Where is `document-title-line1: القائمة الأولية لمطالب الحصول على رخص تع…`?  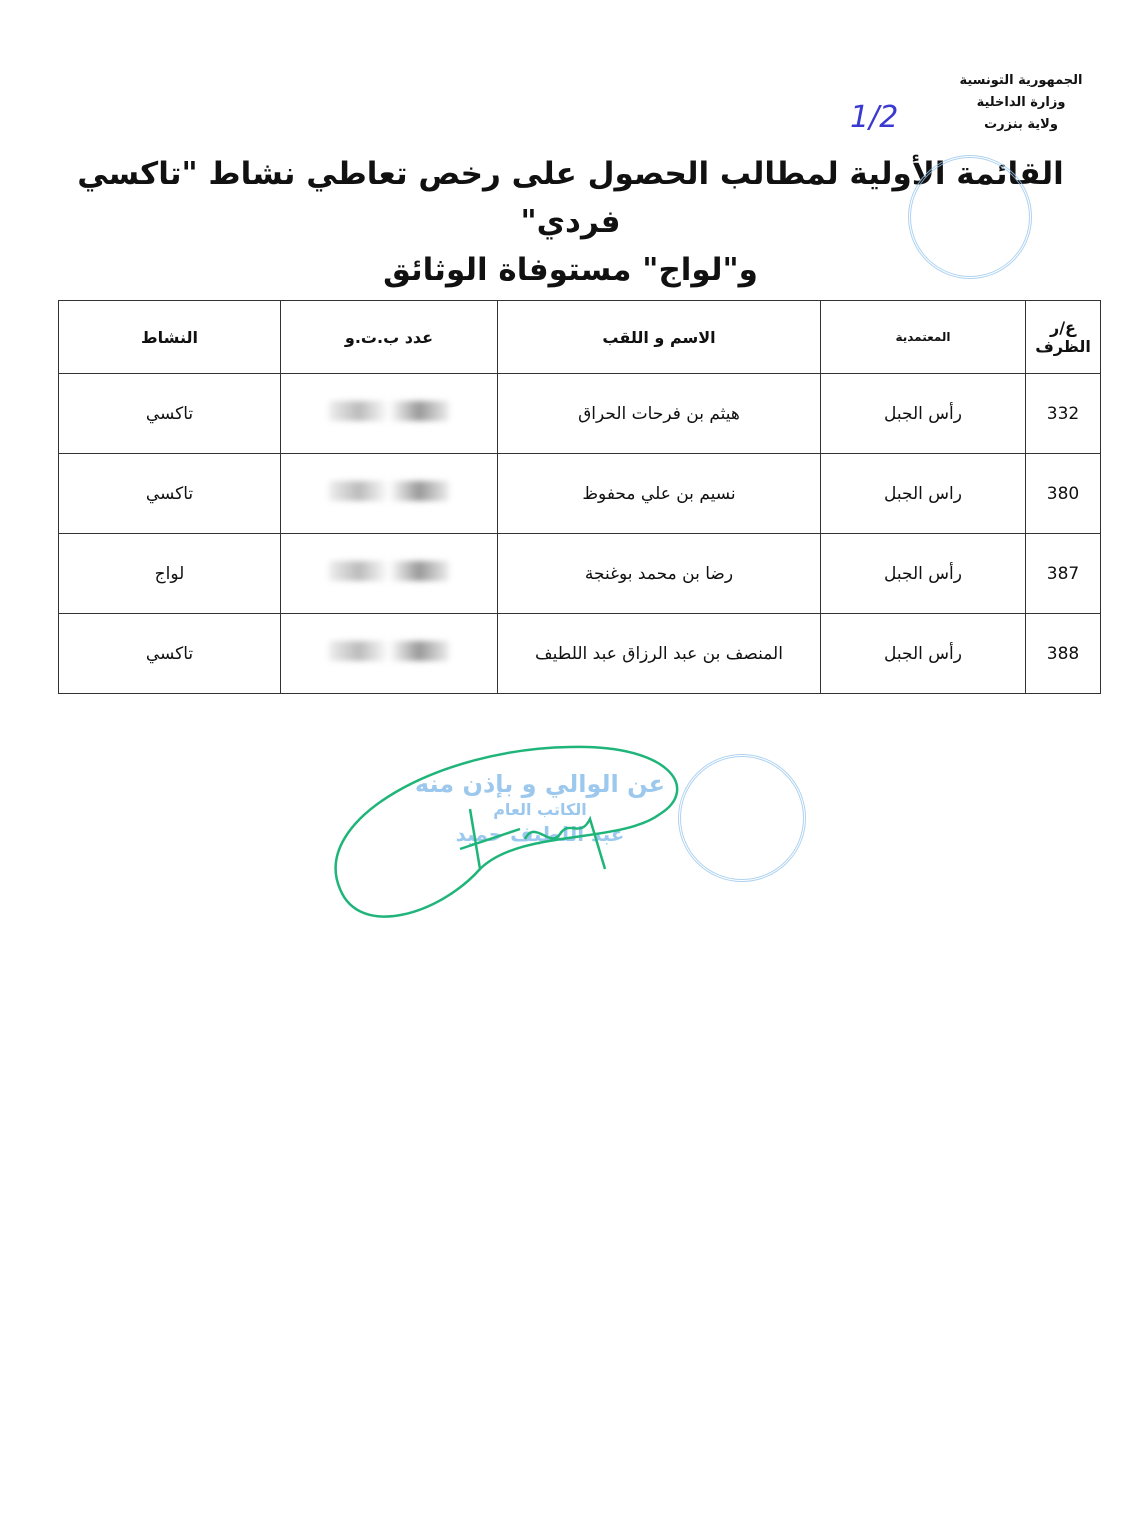
document-title-line1: القائمة الأولية لمطالب الحصول على رخص تع… is located at coordinates (570, 198).